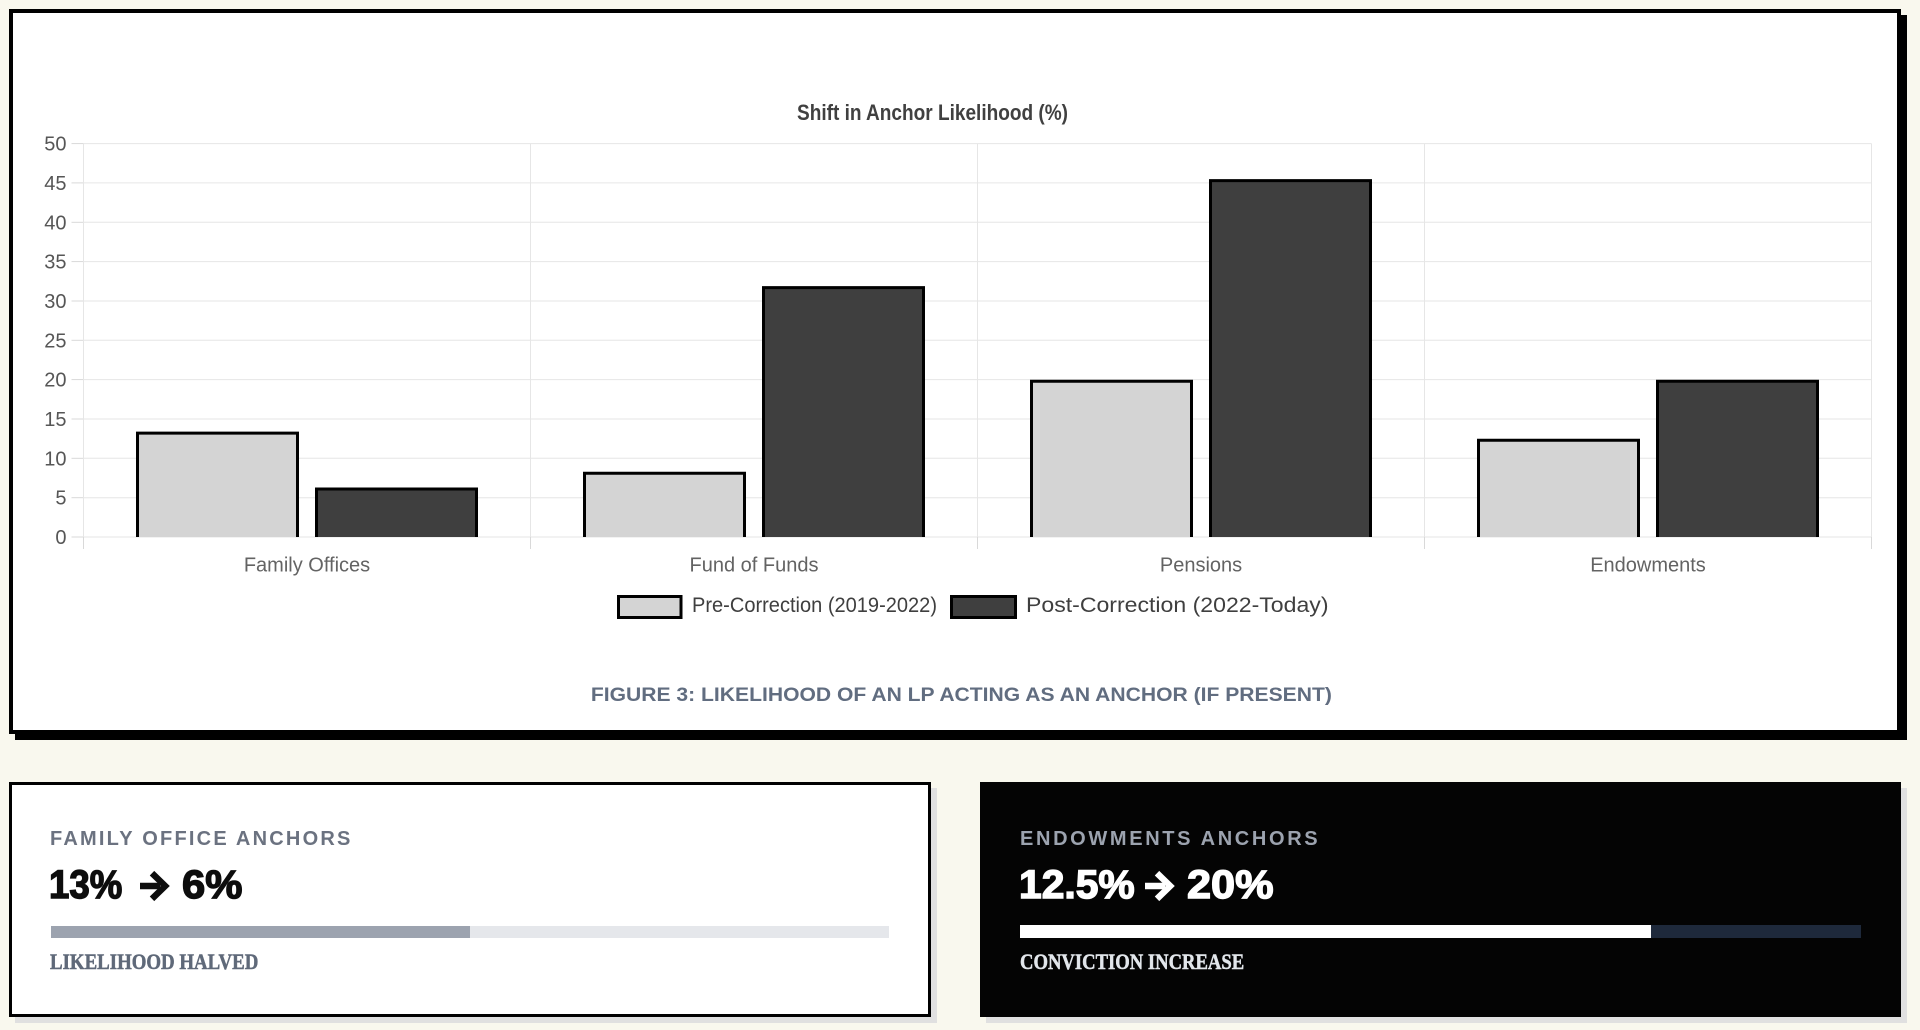  What do you see at coordinates (55, 223) in the screenshot?
I see `svg-text: 40` at bounding box center [55, 223].